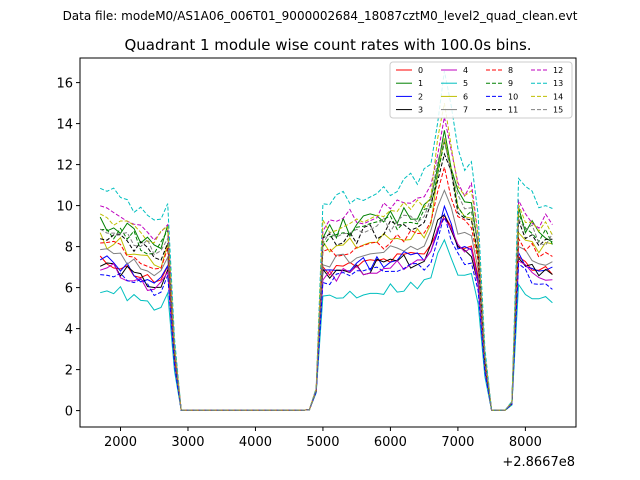 This screenshot has height=480, width=640. I want to click on legend-label-7: 7, so click(465, 110).